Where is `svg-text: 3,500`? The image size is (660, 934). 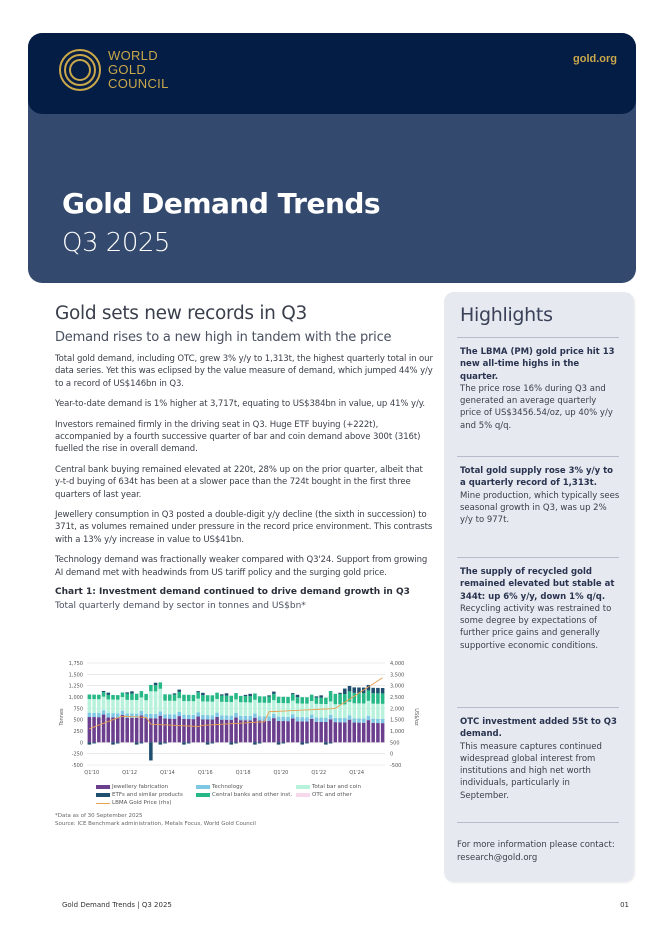
svg-text: 3,500 is located at coordinates (397, 675).